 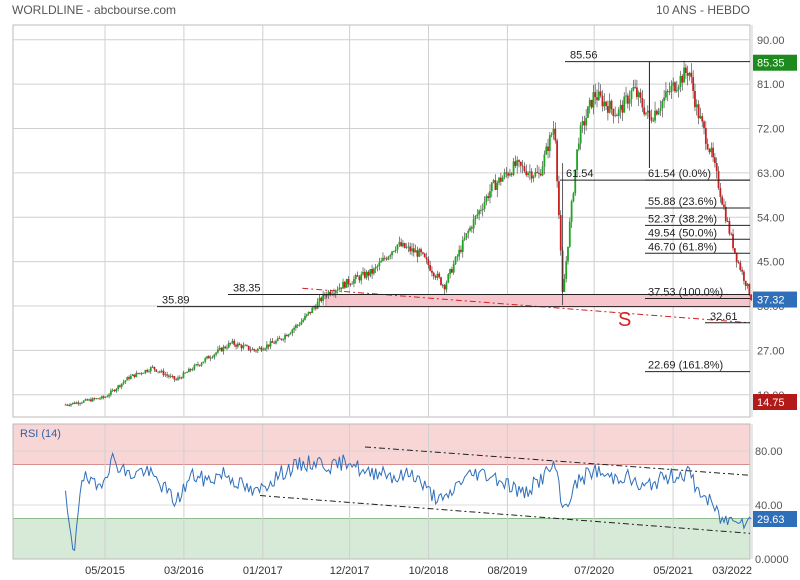 What do you see at coordinates (594, 571) in the screenshot?
I see `x-tick-label: 07/2020` at bounding box center [594, 571].